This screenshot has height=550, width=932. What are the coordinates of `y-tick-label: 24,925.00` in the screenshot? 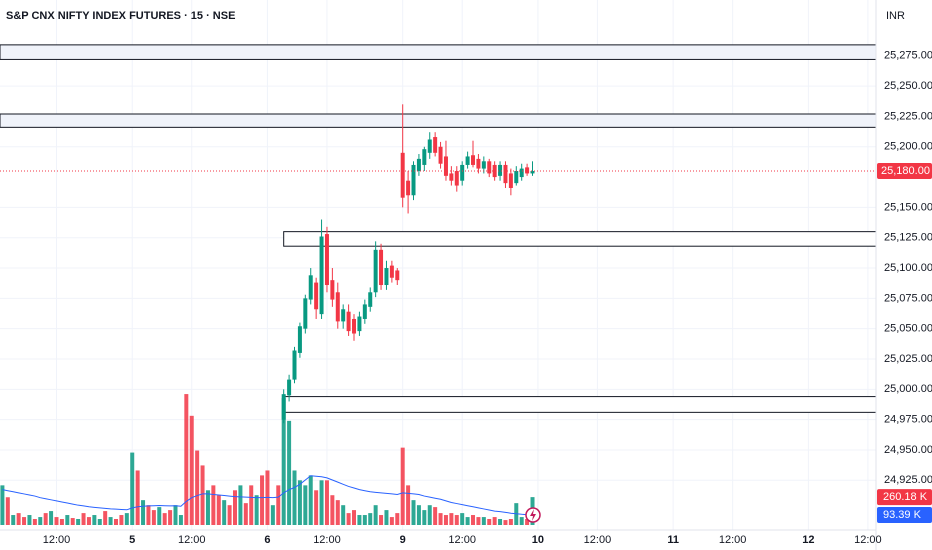 It's located at (908, 480).